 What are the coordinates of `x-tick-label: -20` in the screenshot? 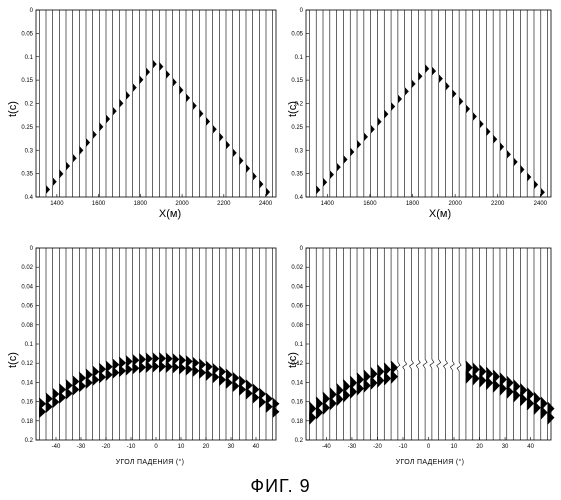 It's located at (377, 447).